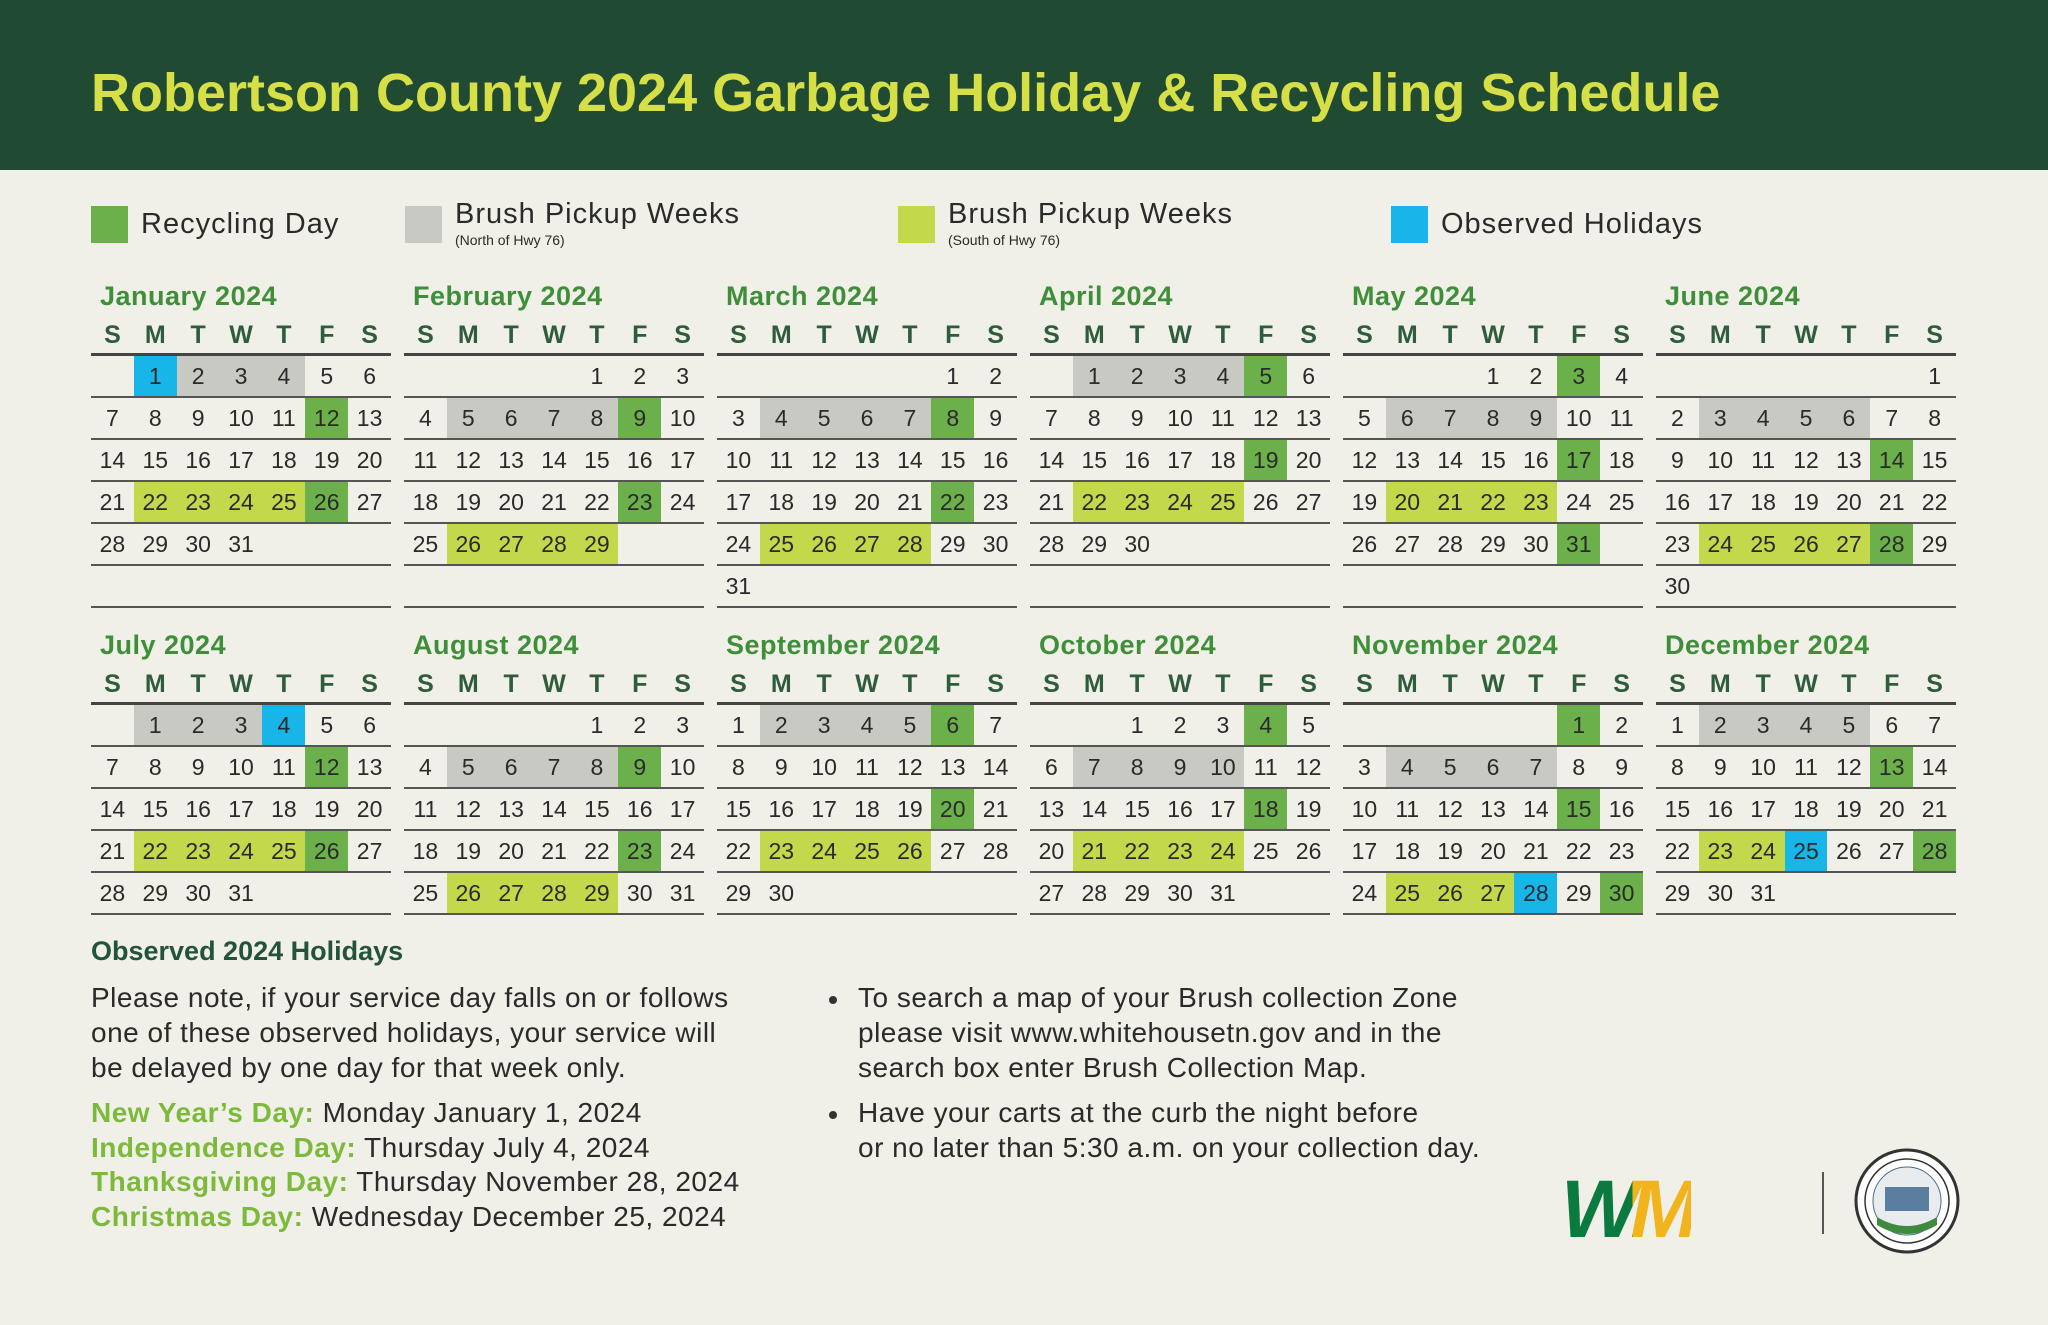 The image size is (2048, 1325). What do you see at coordinates (241, 768) in the screenshot?
I see `week-row: 7 8 9 10 11 12 13` at bounding box center [241, 768].